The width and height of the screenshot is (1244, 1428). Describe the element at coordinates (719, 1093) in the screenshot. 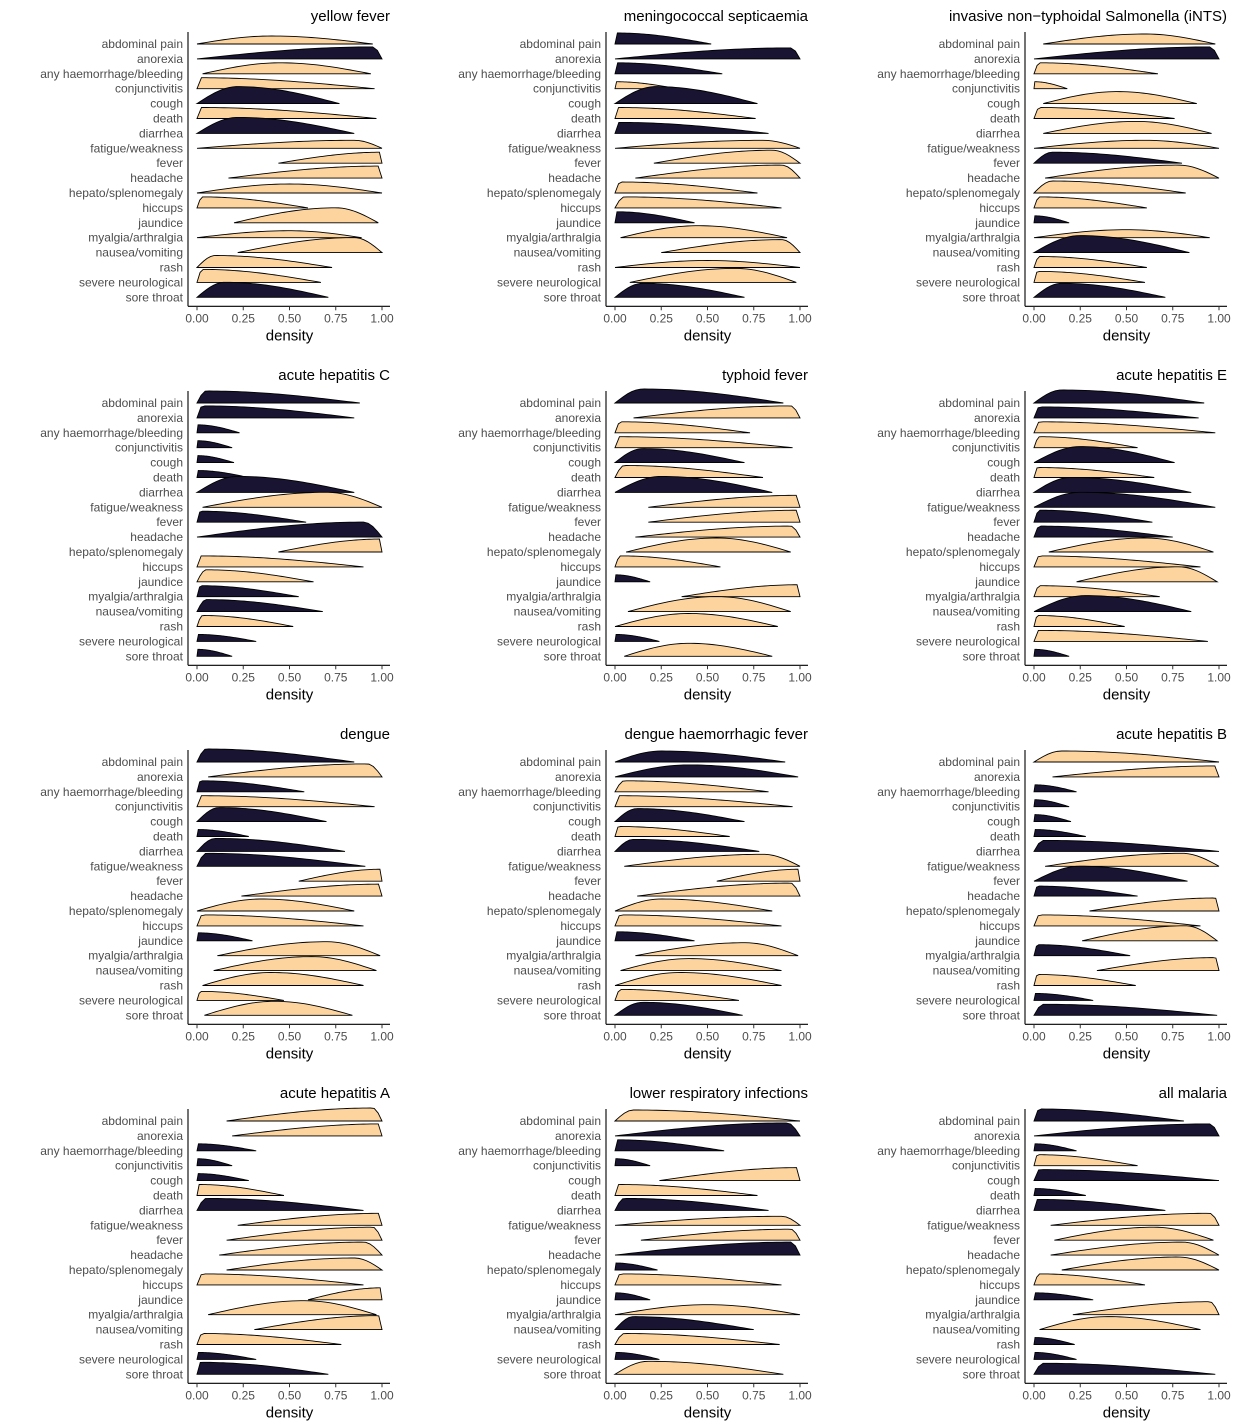

I see `panel-title: lower respiratory infections` at that location.